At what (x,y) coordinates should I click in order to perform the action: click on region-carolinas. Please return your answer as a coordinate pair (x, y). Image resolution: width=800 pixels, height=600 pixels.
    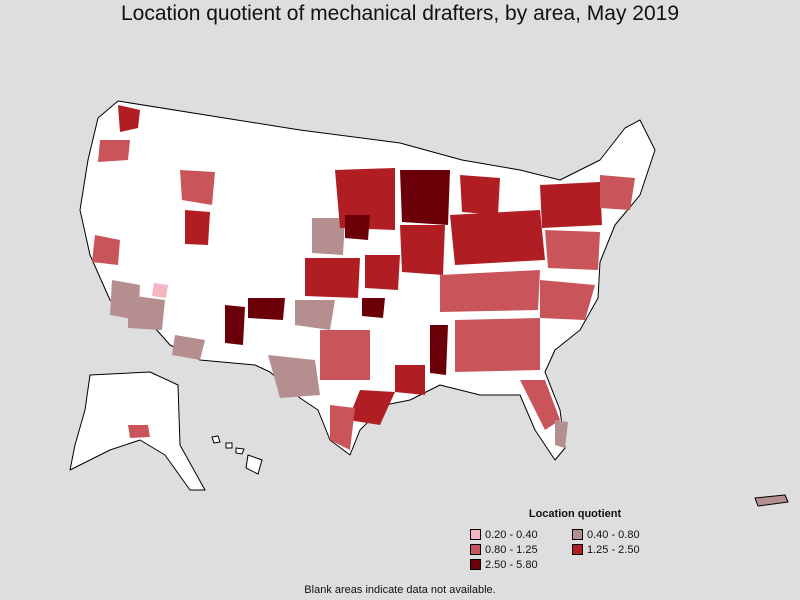
    Looking at the image, I should click on (567, 300).